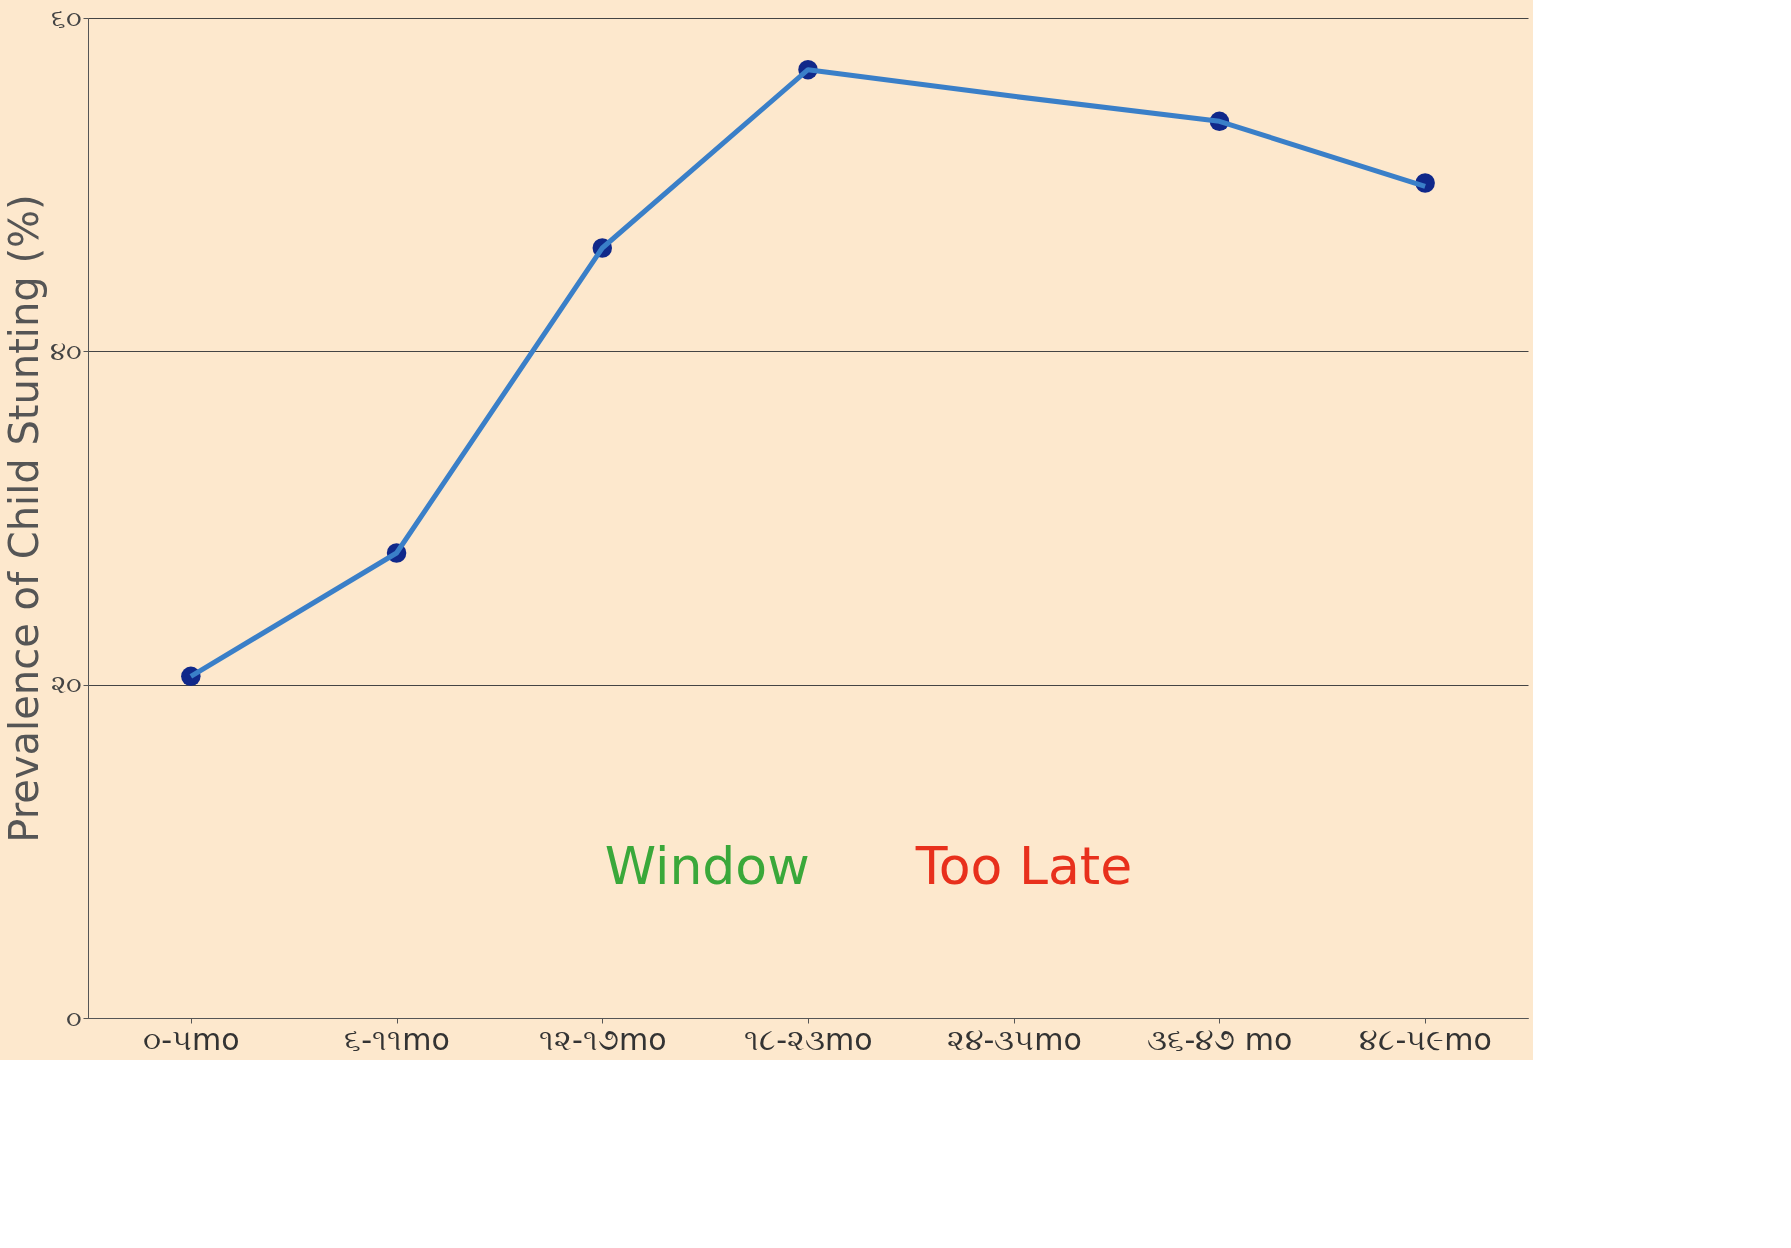  Describe the element at coordinates (65, 350) in the screenshot. I see `y-tick-label: ૪૦` at that location.